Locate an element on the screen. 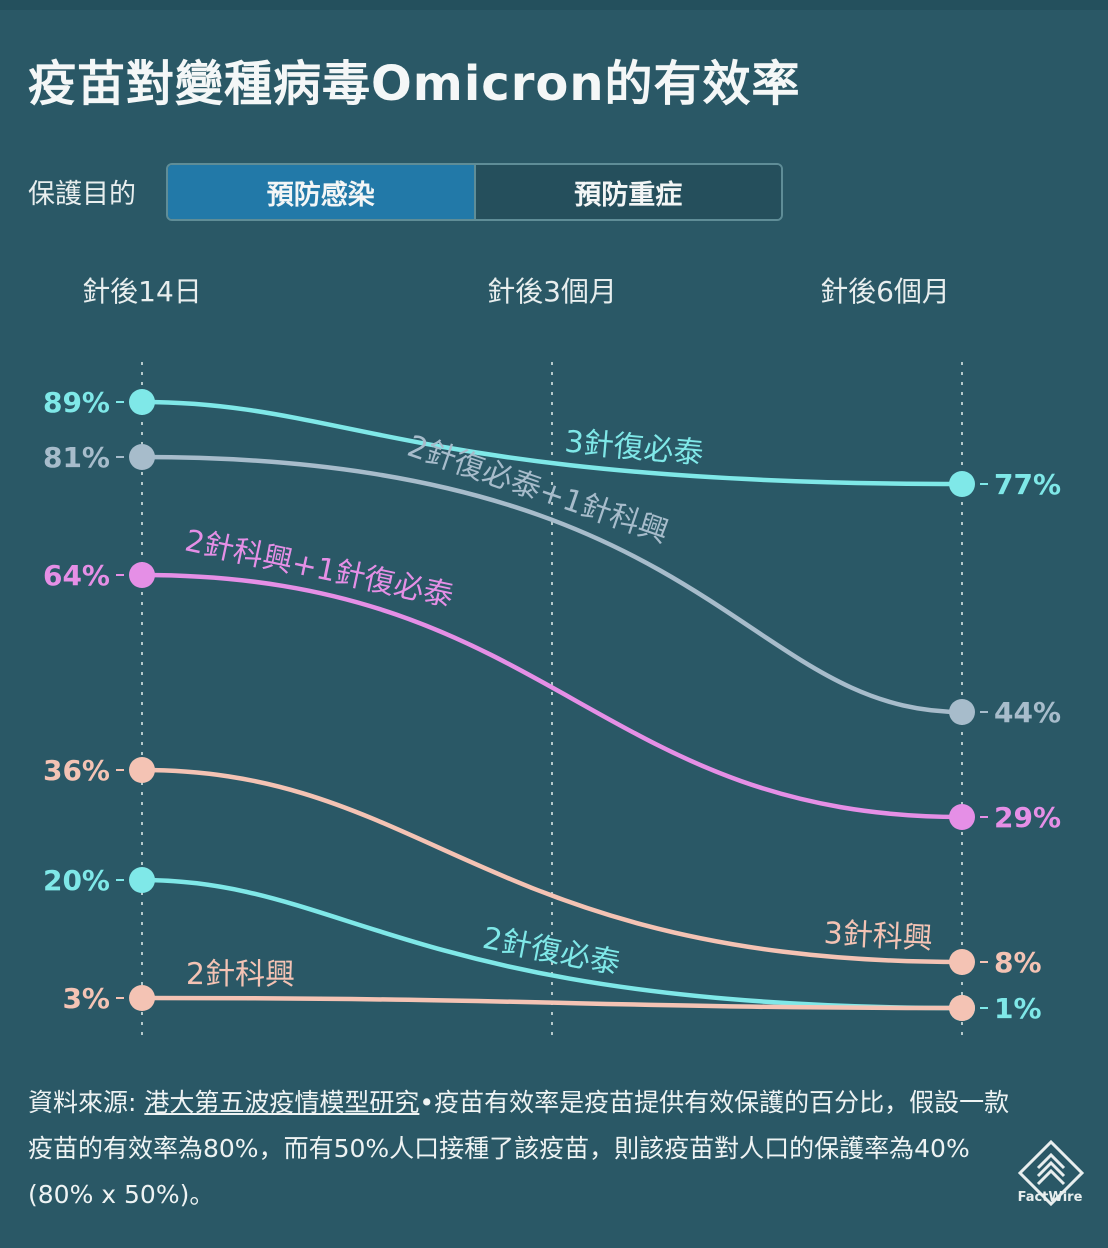 This screenshot has height=1248, width=1108. start-value-label-3: 36% is located at coordinates (76, 770).